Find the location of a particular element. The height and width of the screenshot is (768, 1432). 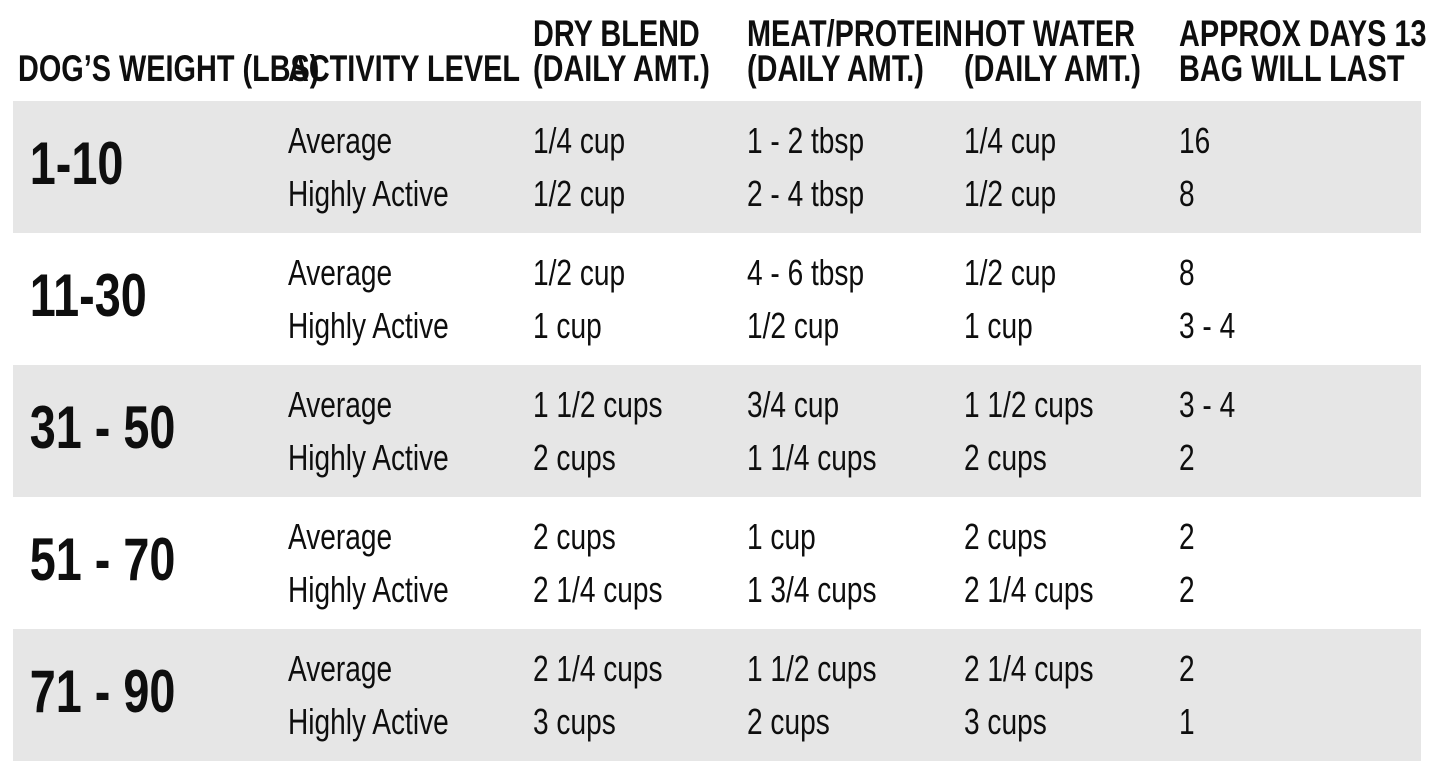

header-meat-protein-line2: (DAILY AMT.) is located at coordinates (835, 68).